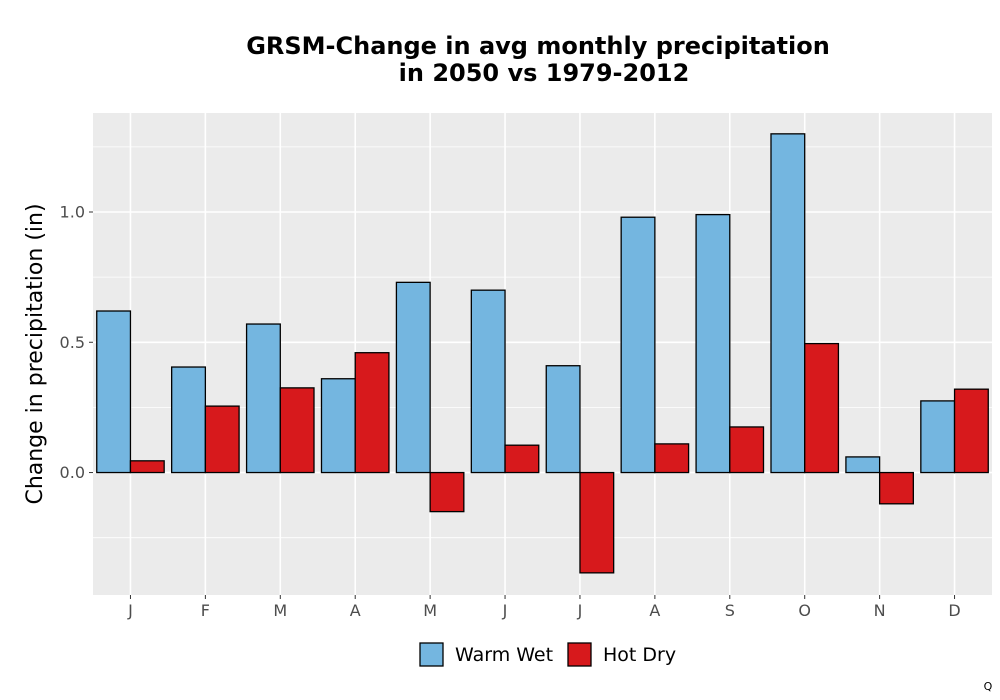 This screenshot has height=700, width=1000. What do you see at coordinates (579, 654) in the screenshot?
I see `legend-swatch-hot-dry` at bounding box center [579, 654].